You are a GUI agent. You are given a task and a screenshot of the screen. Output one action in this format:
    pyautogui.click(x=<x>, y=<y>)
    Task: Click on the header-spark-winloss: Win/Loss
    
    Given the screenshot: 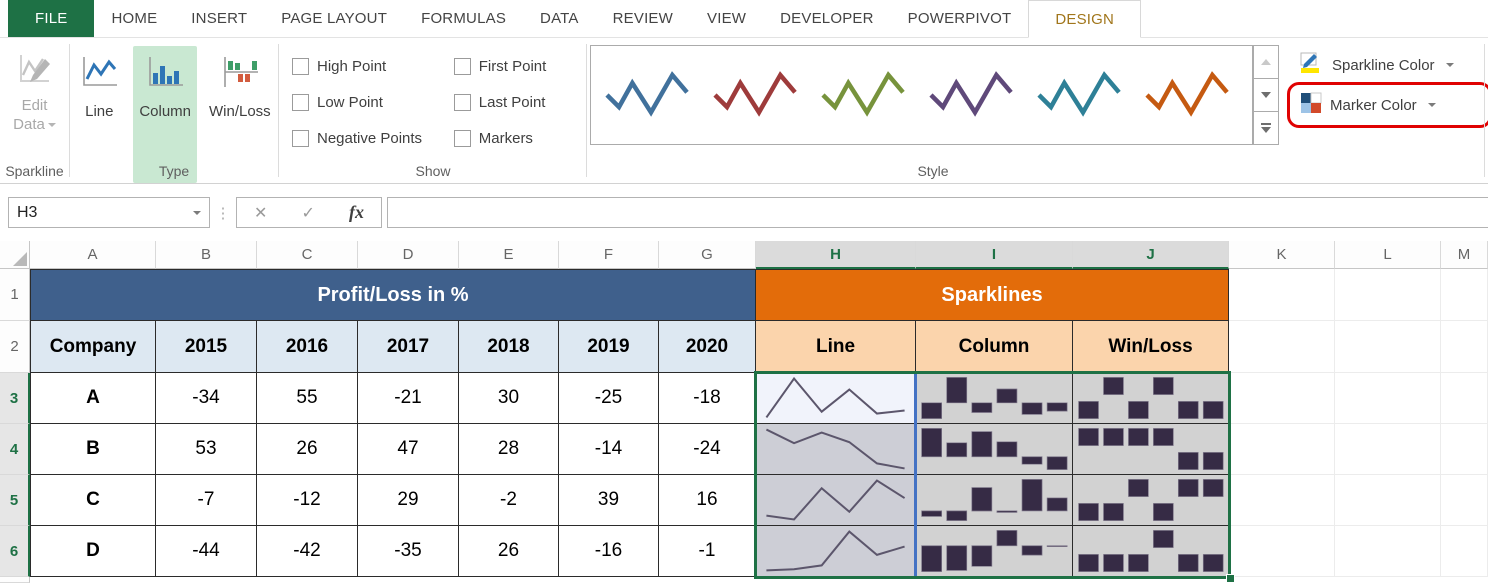 What is the action you would take?
    pyautogui.click(x=1151, y=347)
    